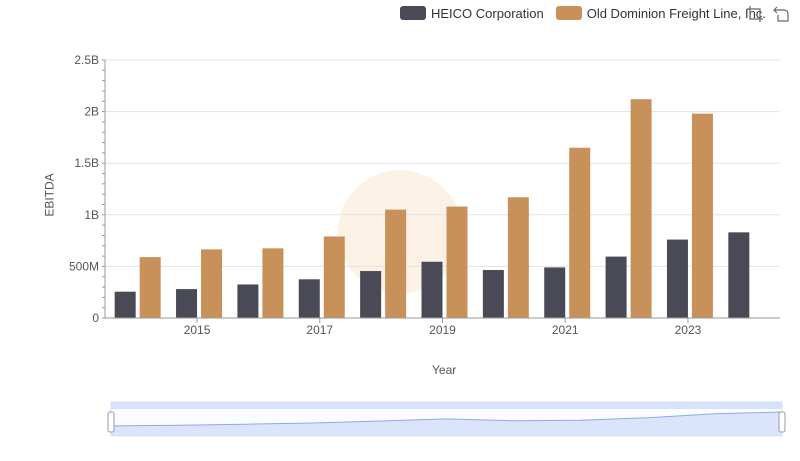  Describe the element at coordinates (739, 275) in the screenshot. I see `bar-heico-2024` at that location.